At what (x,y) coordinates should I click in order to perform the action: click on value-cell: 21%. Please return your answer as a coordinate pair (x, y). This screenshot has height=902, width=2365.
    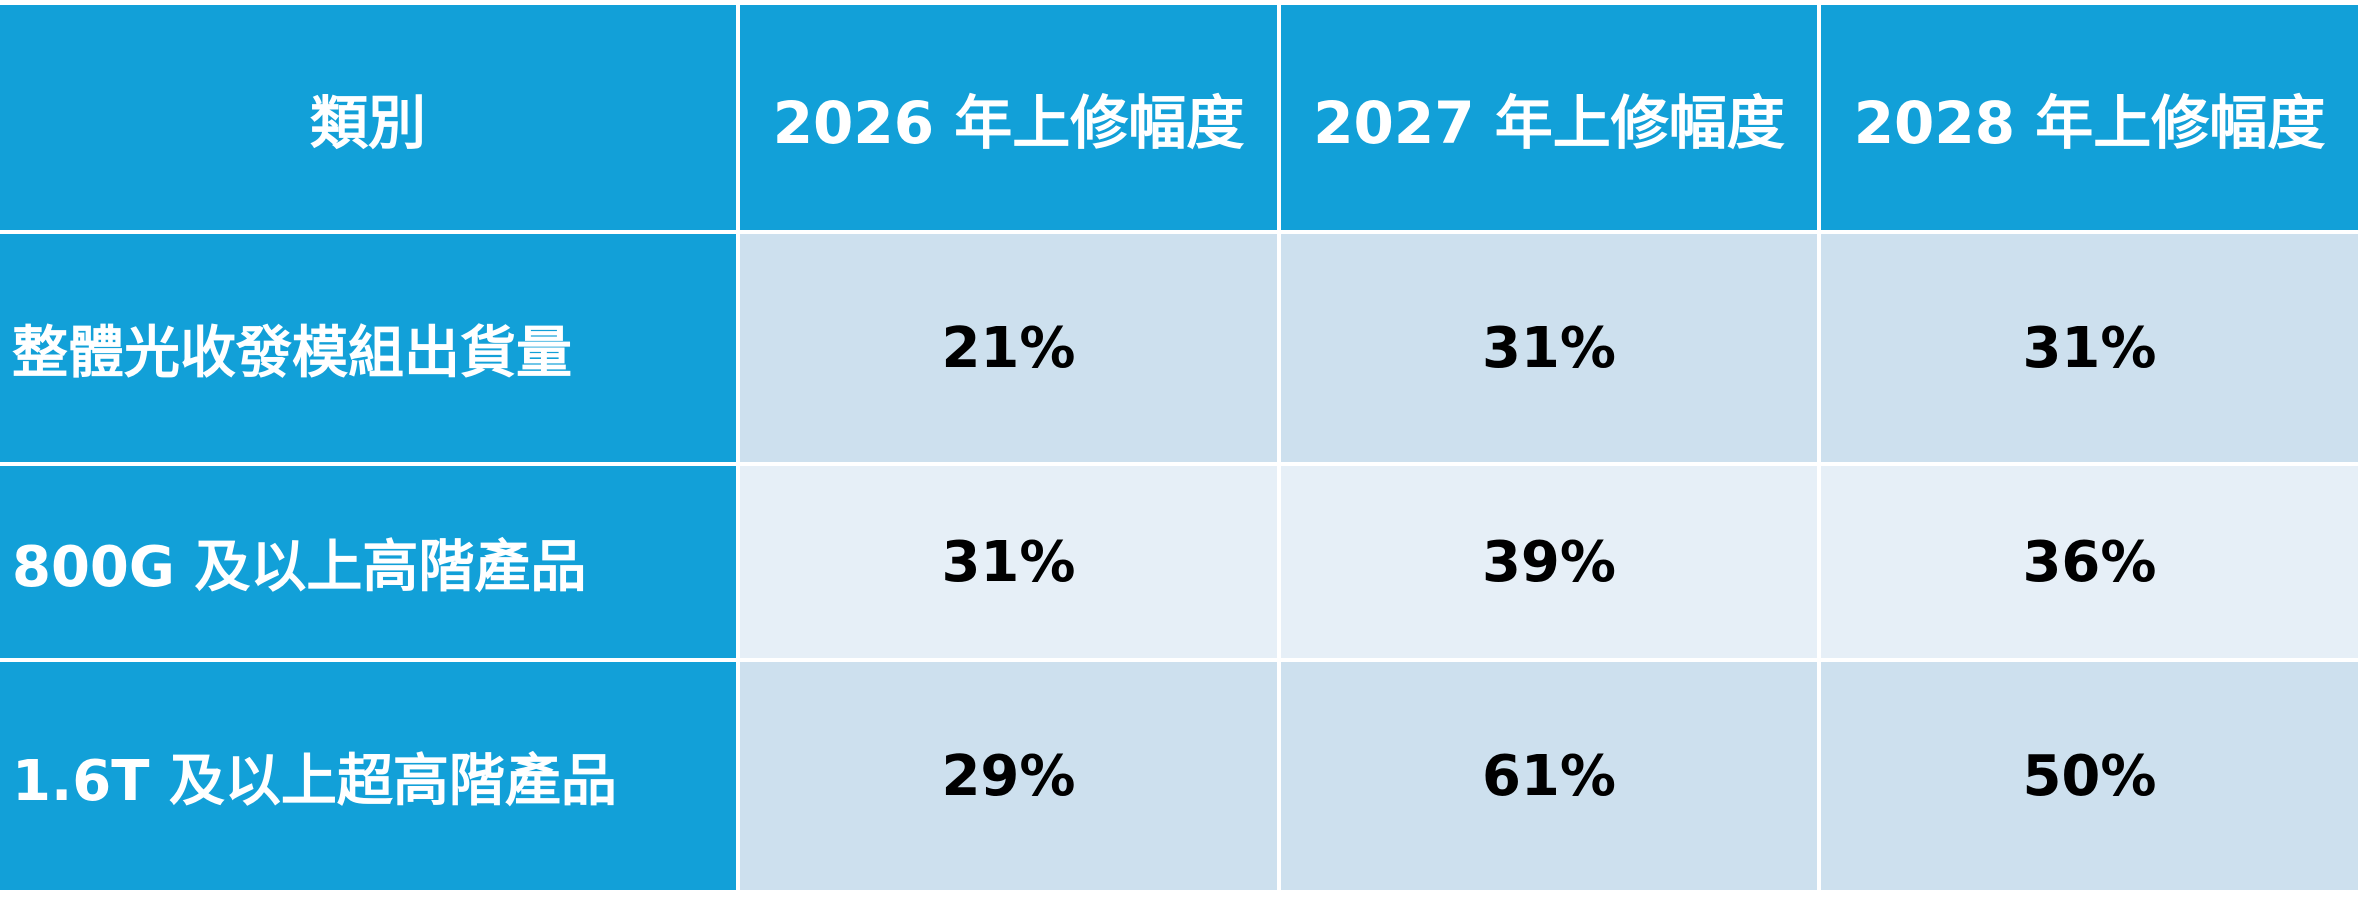
    Looking at the image, I should click on (1008, 348).